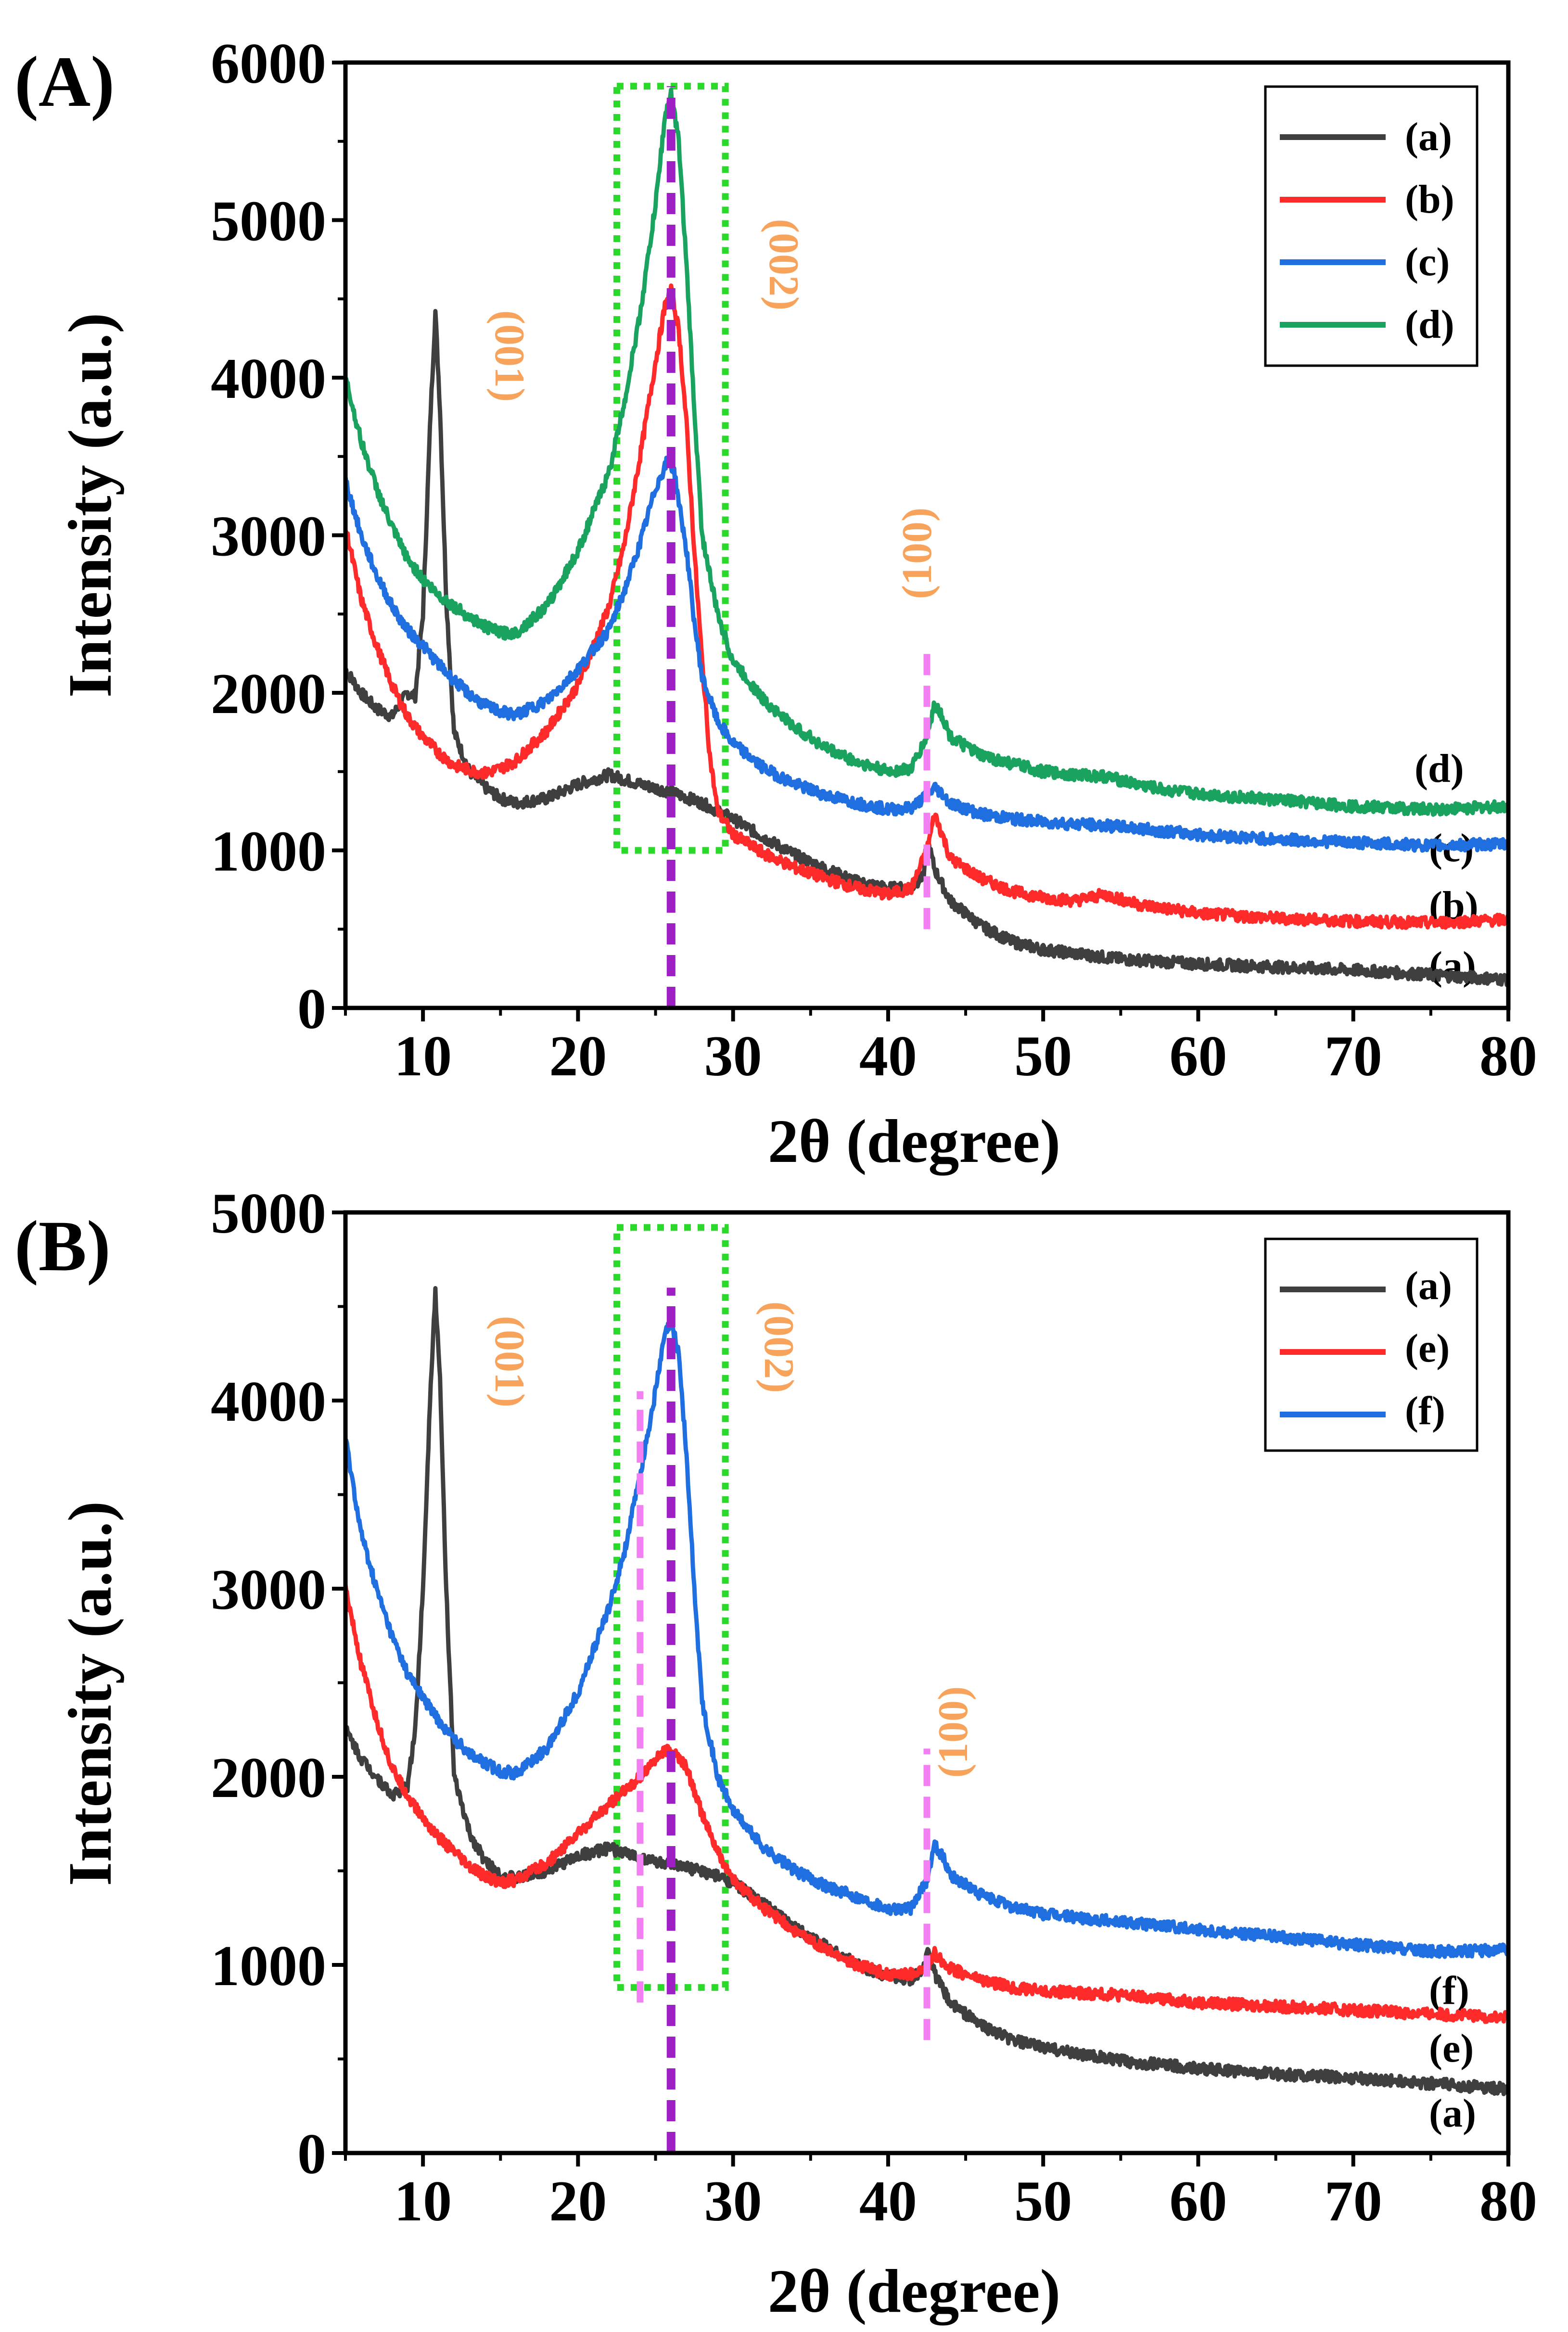 The height and width of the screenshot is (2332, 1568). Describe the element at coordinates (1449, 1991) in the screenshot. I see `end-label-f: (f)` at that location.